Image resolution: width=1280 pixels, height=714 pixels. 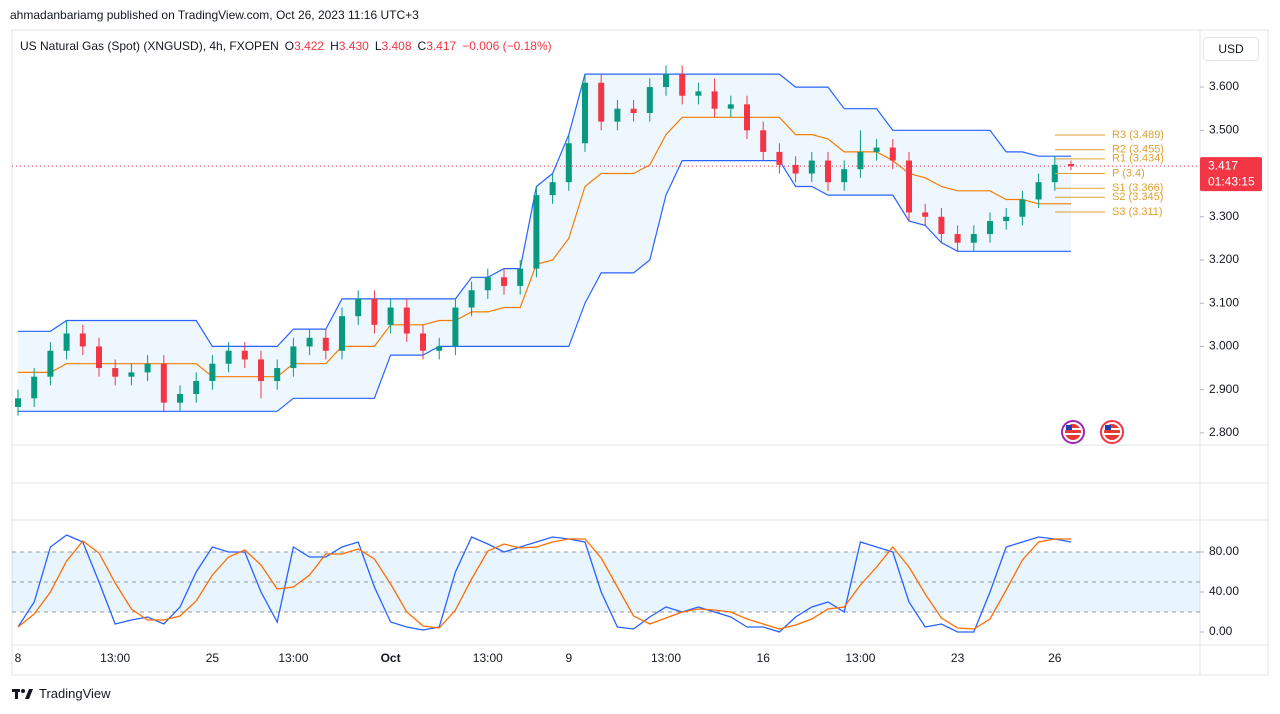 I want to click on pivot-label: R1 (3.434), so click(x=1138, y=159).